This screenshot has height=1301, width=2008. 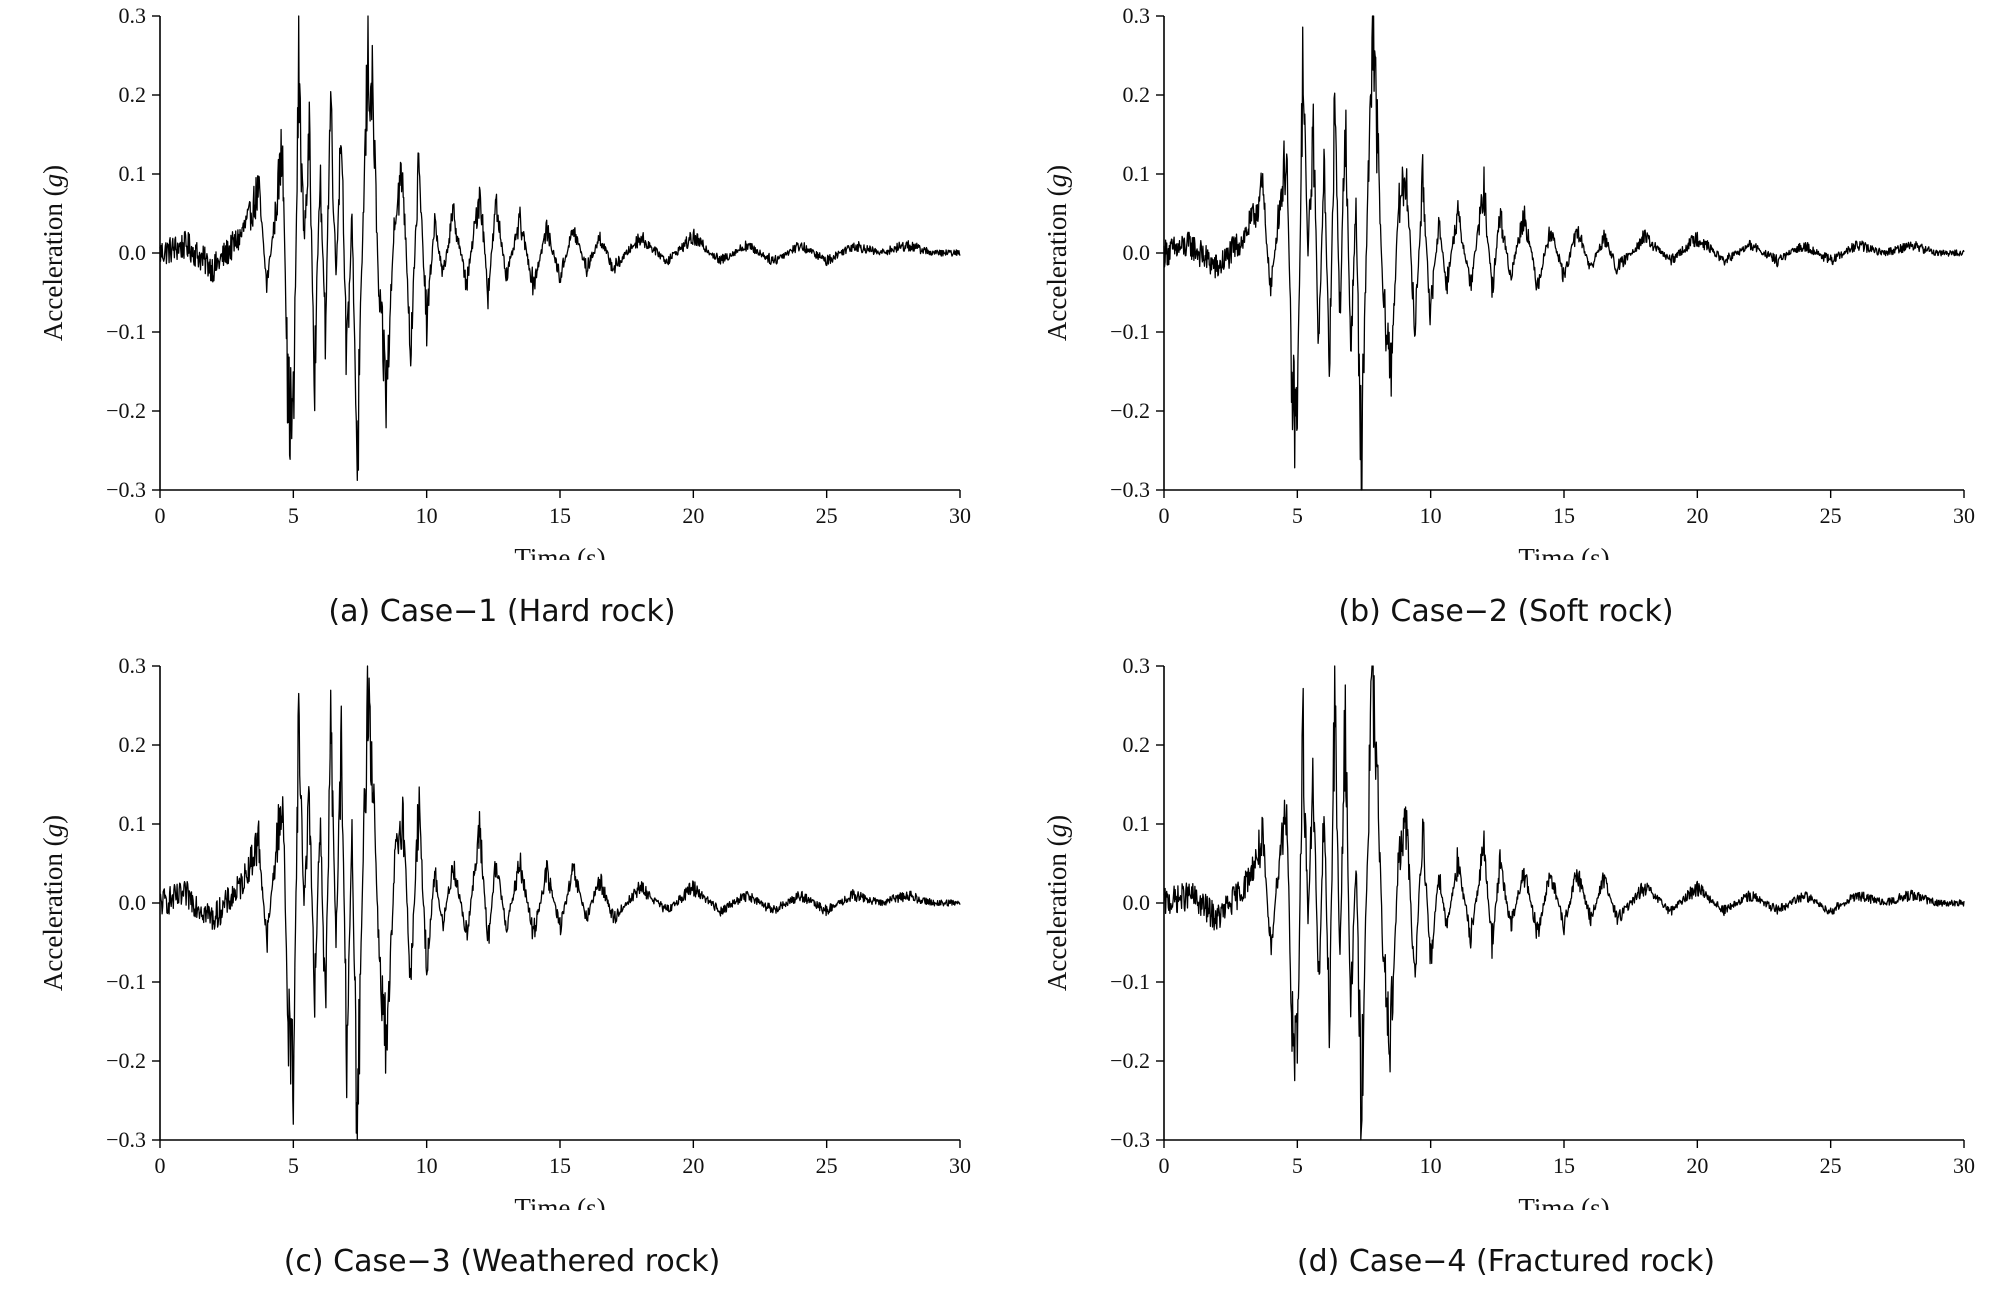 What do you see at coordinates (1506, 1261) in the screenshot?
I see `chart-caption: (d) Case−4 (Fractured rock)` at bounding box center [1506, 1261].